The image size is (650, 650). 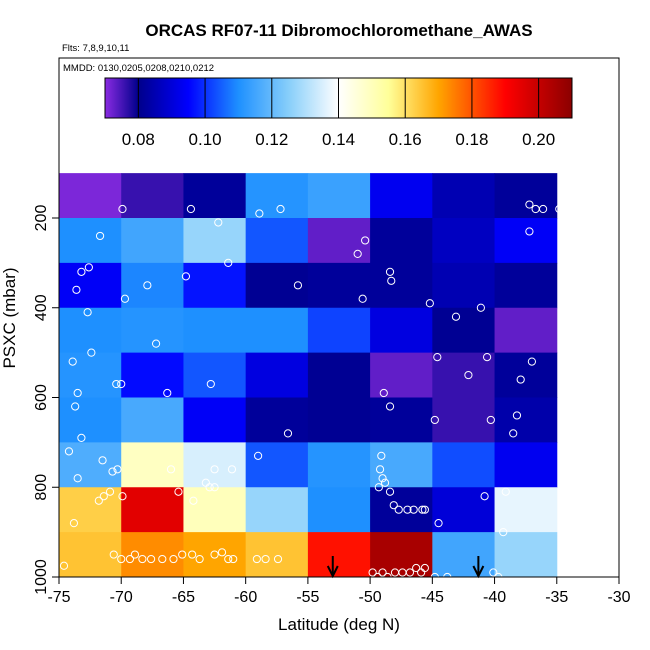 I want to click on colorbar-tick-label: 0.10, so click(x=205, y=139).